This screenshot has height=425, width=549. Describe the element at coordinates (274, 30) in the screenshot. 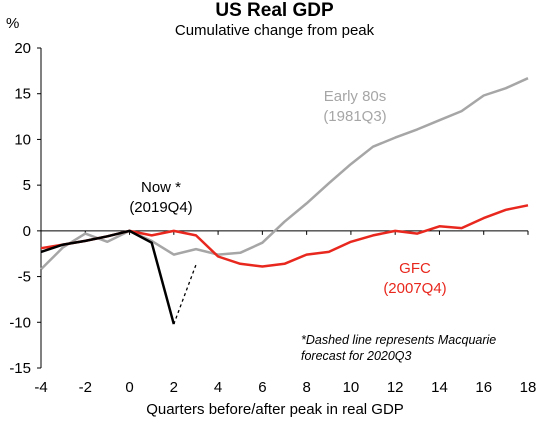

I see `chart-subtitle: Cumulative change from peak` at that location.